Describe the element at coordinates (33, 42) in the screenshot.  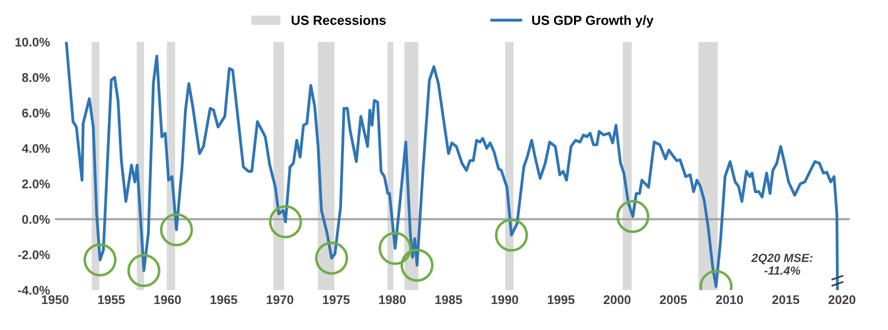
I see `y-tick-label: 10.0%` at that location.